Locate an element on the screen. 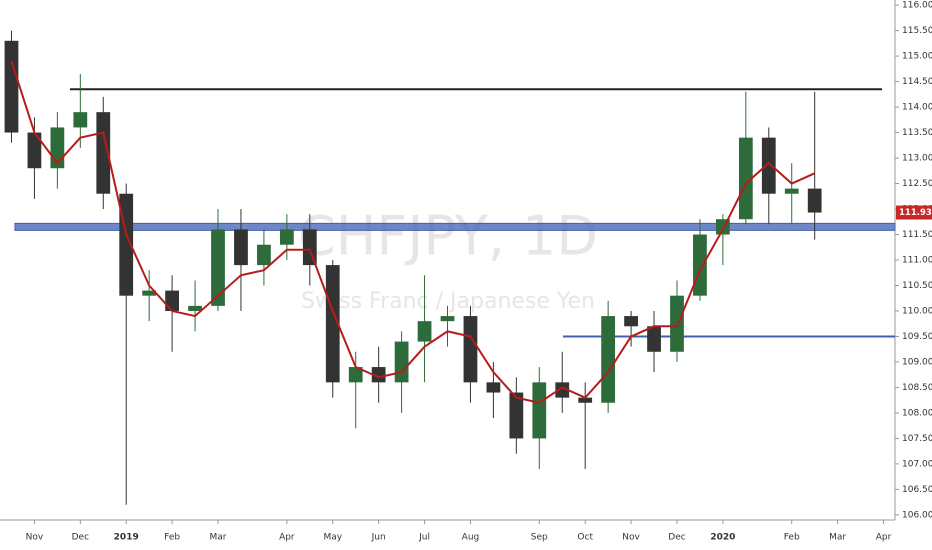 The height and width of the screenshot is (550, 932). y-tick-label: 116.000 is located at coordinates (917, 6).